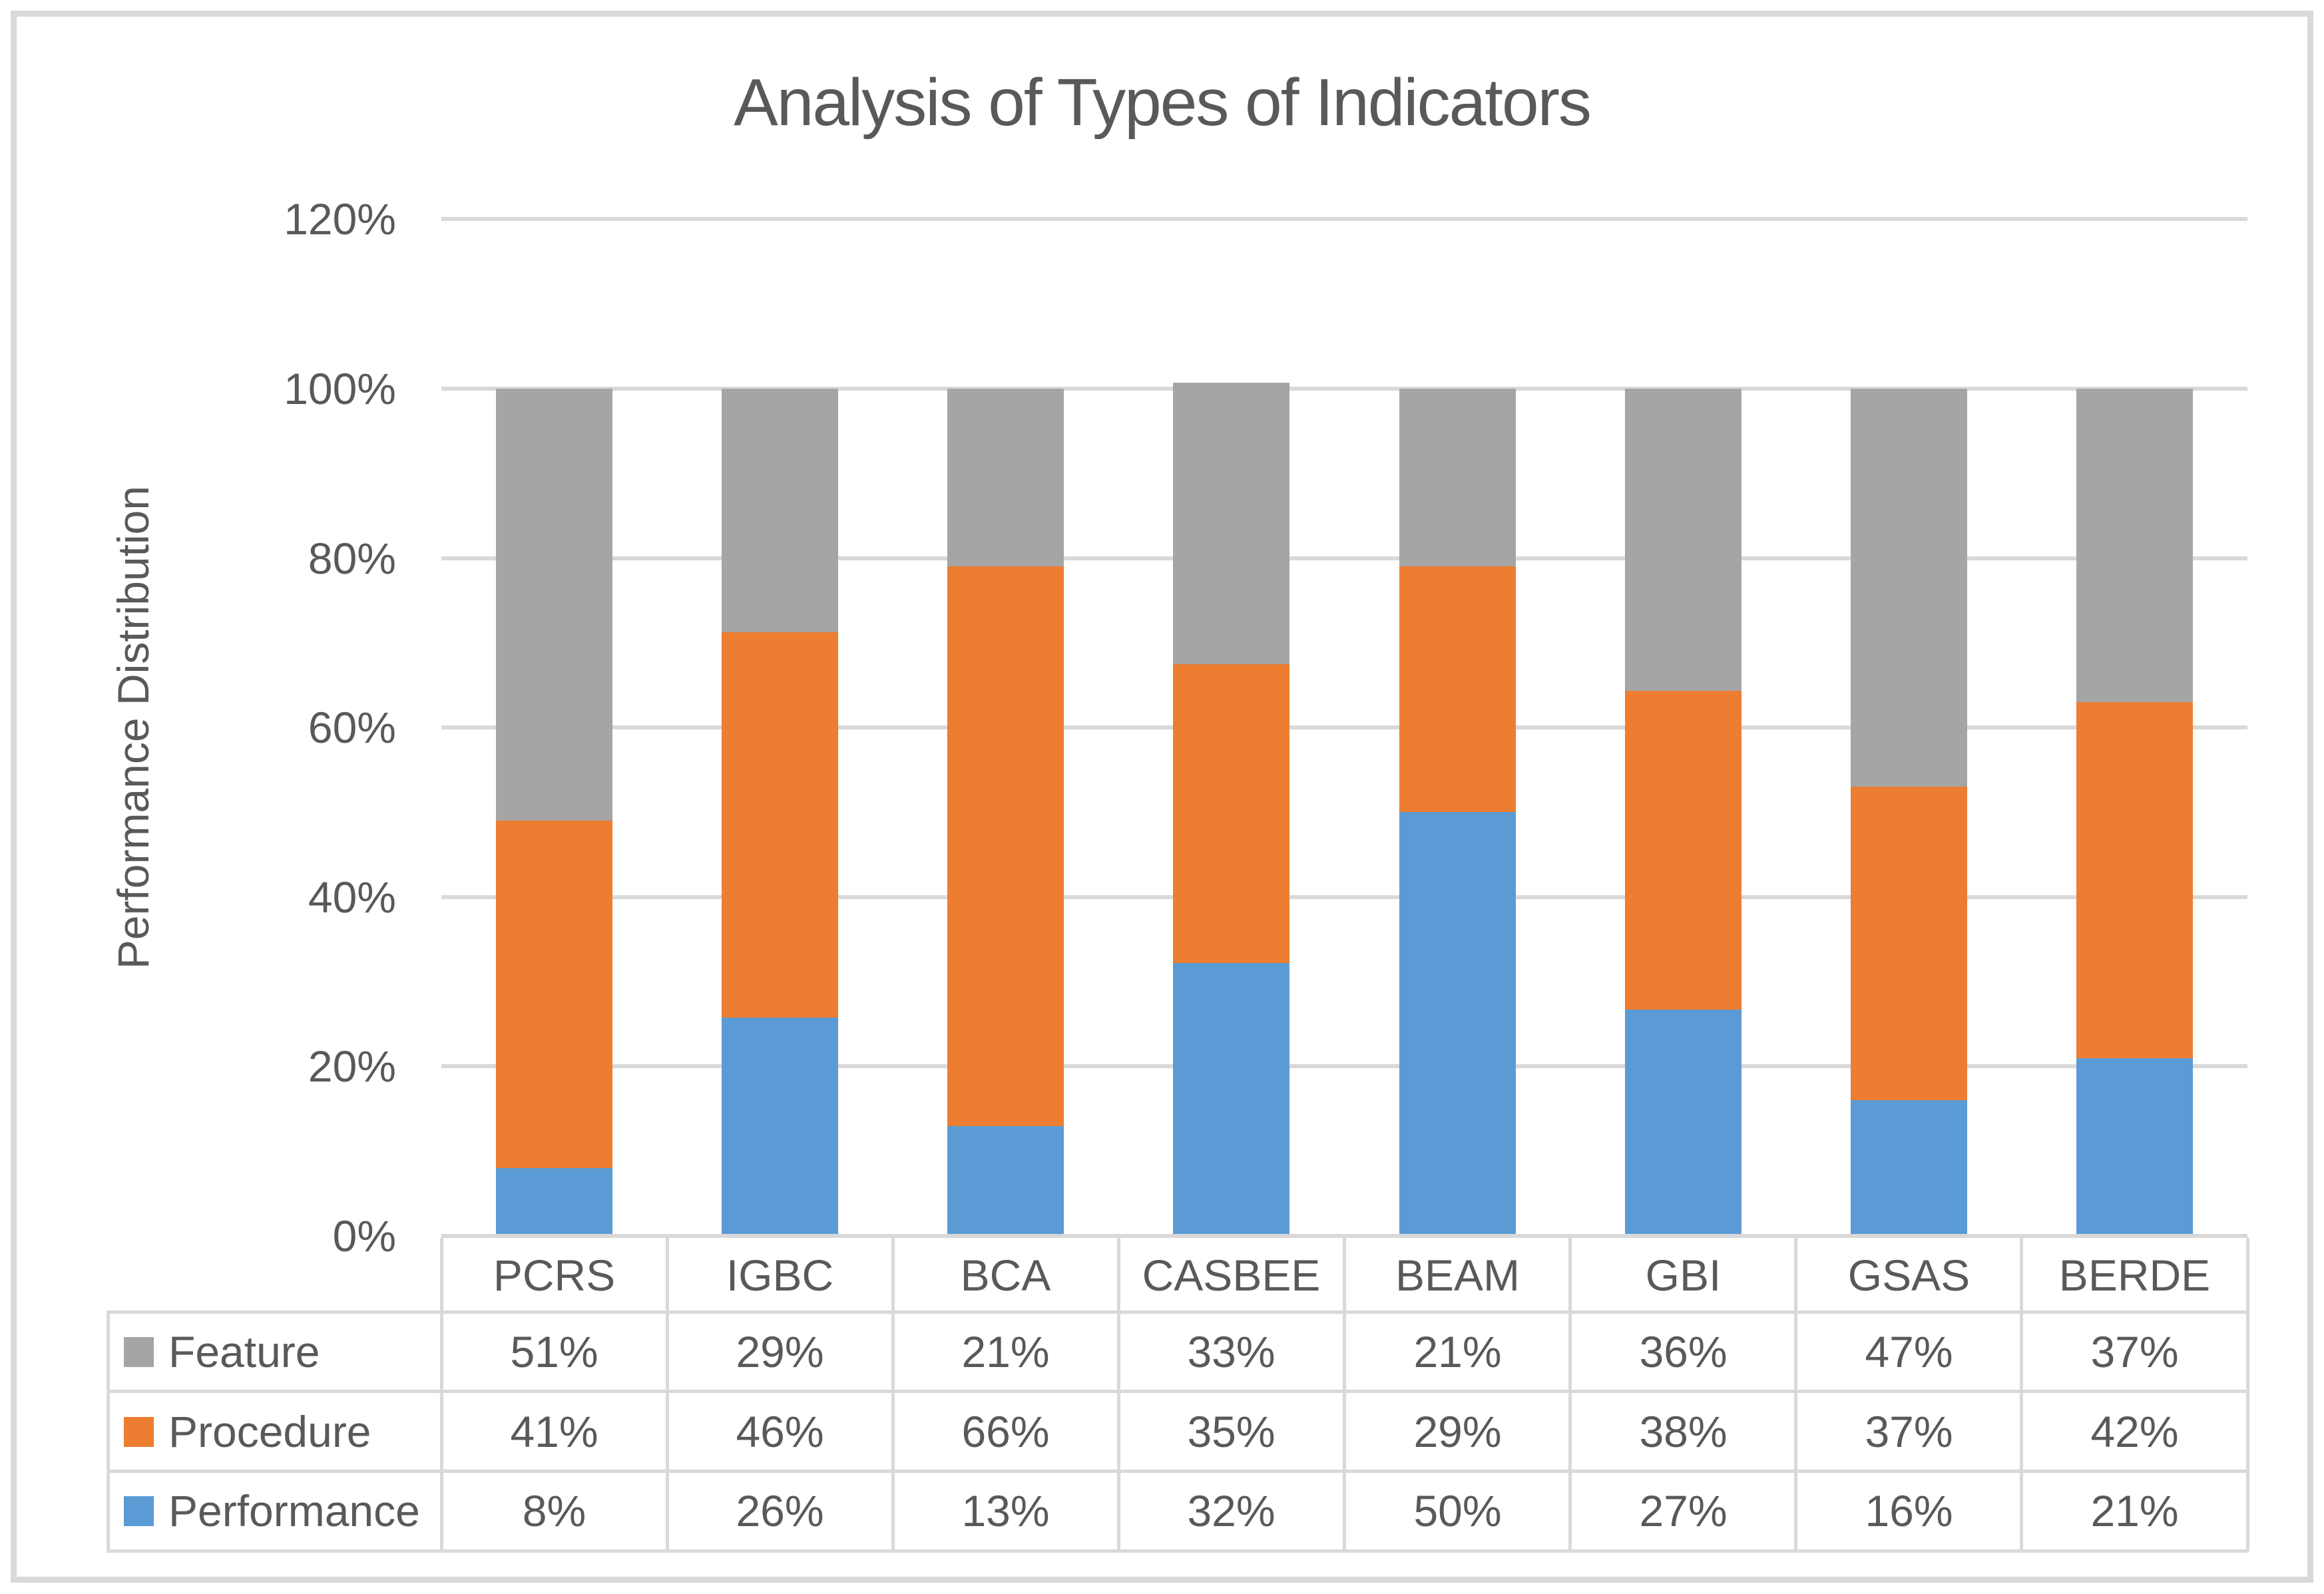  What do you see at coordinates (2135, 880) in the screenshot?
I see `bar-segment-procedure-berde` at bounding box center [2135, 880].